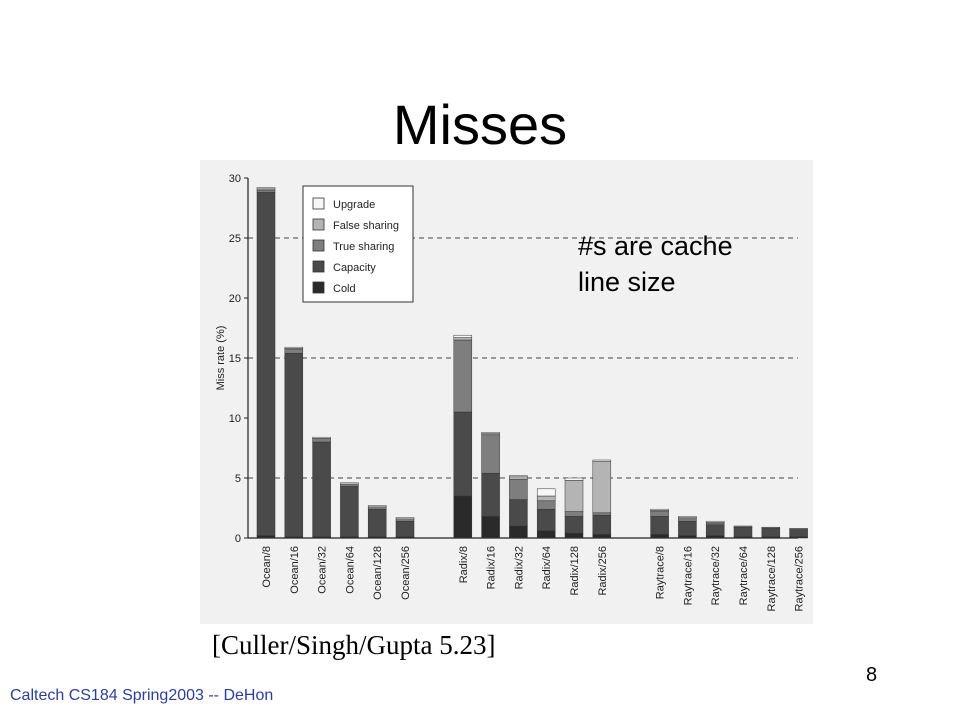 The width and height of the screenshot is (960, 720). Describe the element at coordinates (480, 124) in the screenshot. I see `slide-title: Misses` at that location.